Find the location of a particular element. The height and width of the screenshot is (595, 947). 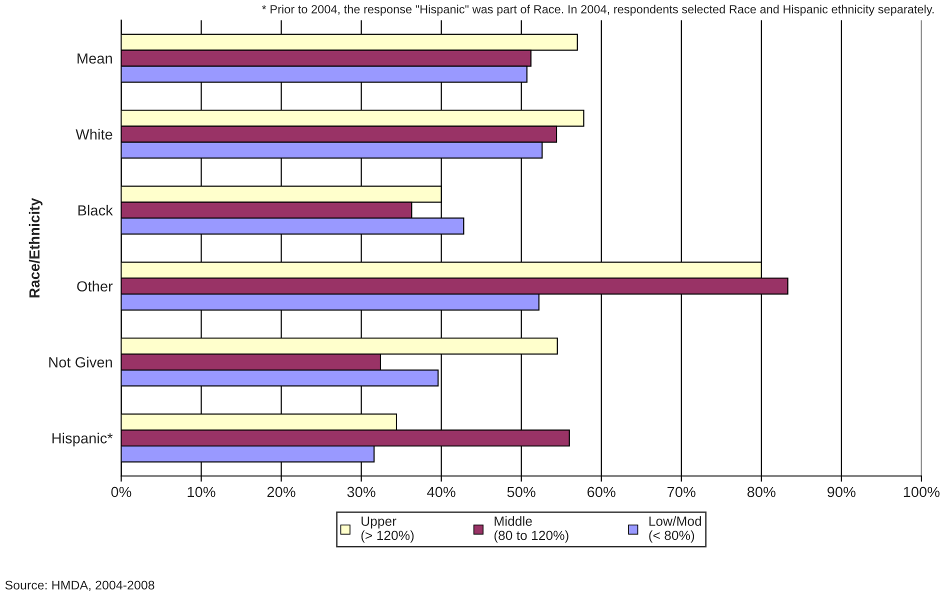

source-note: Source: HMDA, 2004-2008 is located at coordinates (79, 586).